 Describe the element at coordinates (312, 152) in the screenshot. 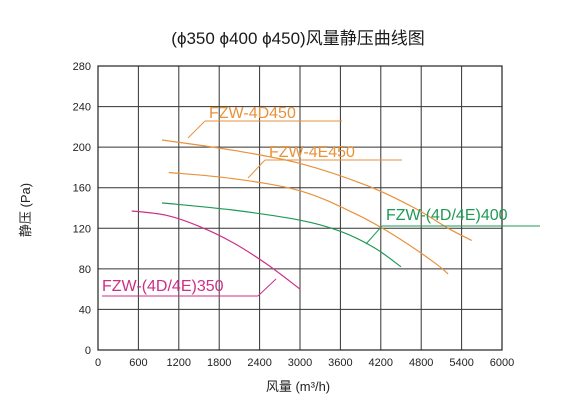

I see `annotation-label: FZW-4E450` at that location.